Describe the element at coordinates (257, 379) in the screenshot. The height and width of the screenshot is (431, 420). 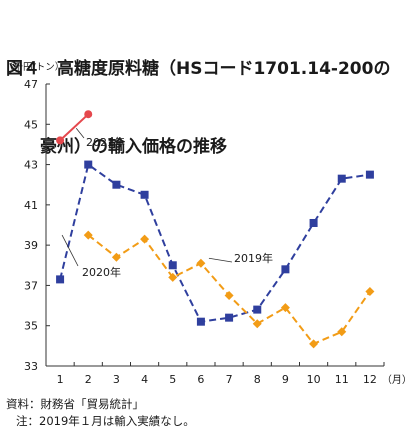
I see `x-tick-label-8: 8` at that location.